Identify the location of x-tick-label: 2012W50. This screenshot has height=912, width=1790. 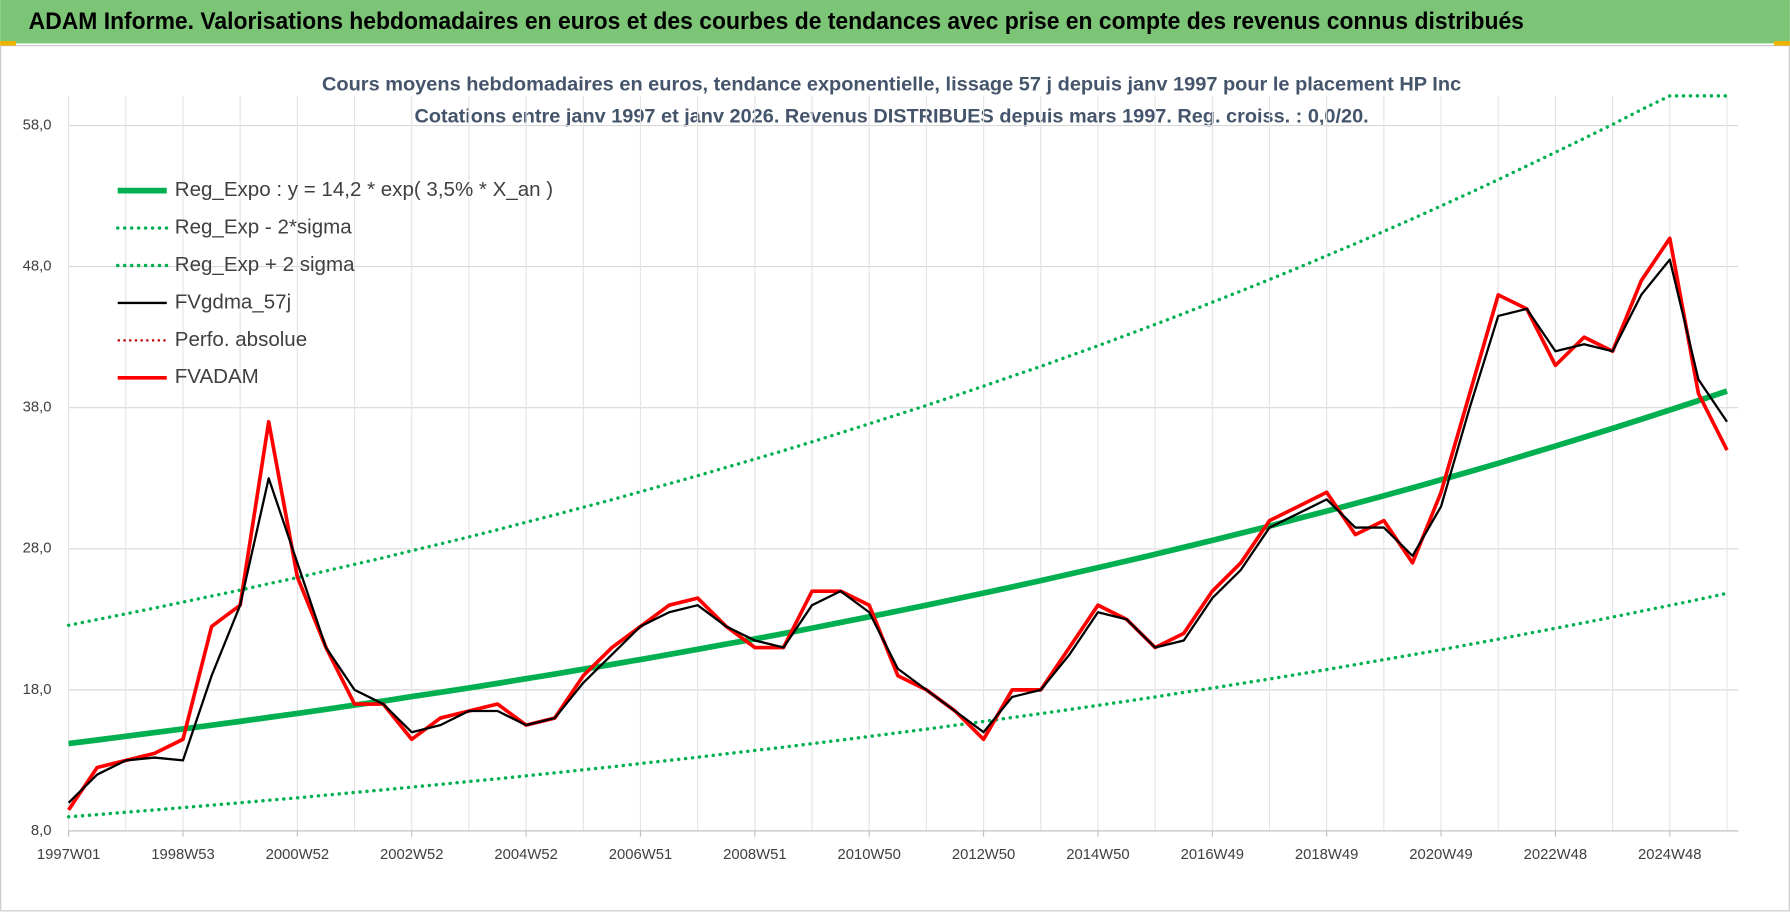
(983, 855).